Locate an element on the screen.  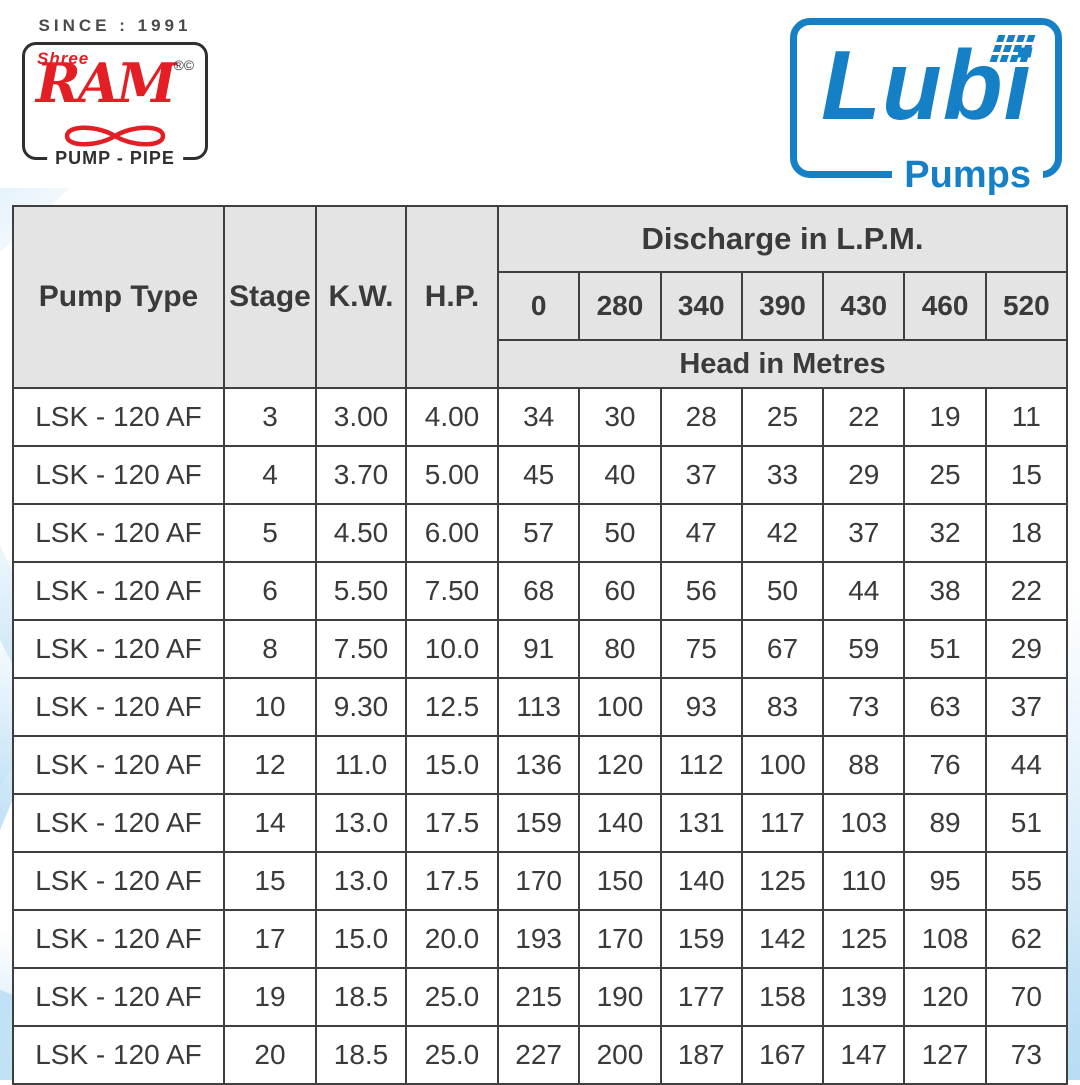
ram-text: RAM is located at coordinates (106, 83).